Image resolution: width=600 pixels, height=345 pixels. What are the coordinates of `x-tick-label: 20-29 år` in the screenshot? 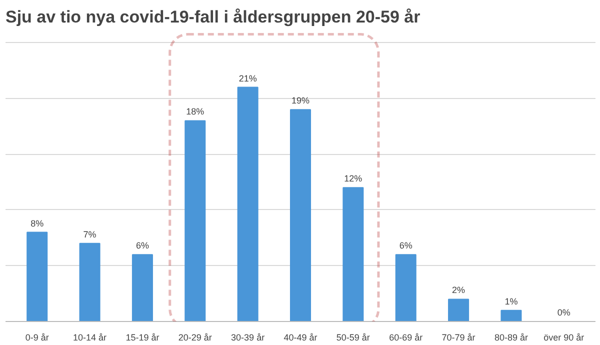 It's located at (195, 337).